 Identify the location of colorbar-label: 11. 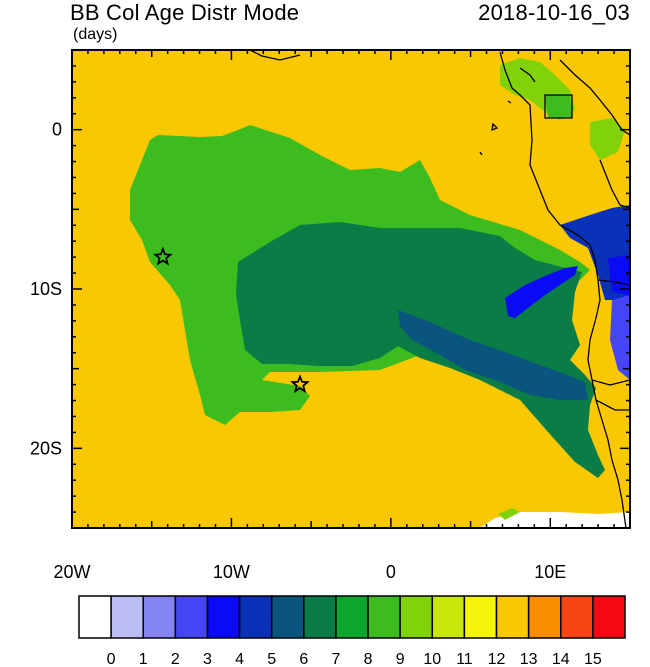
(464, 659).